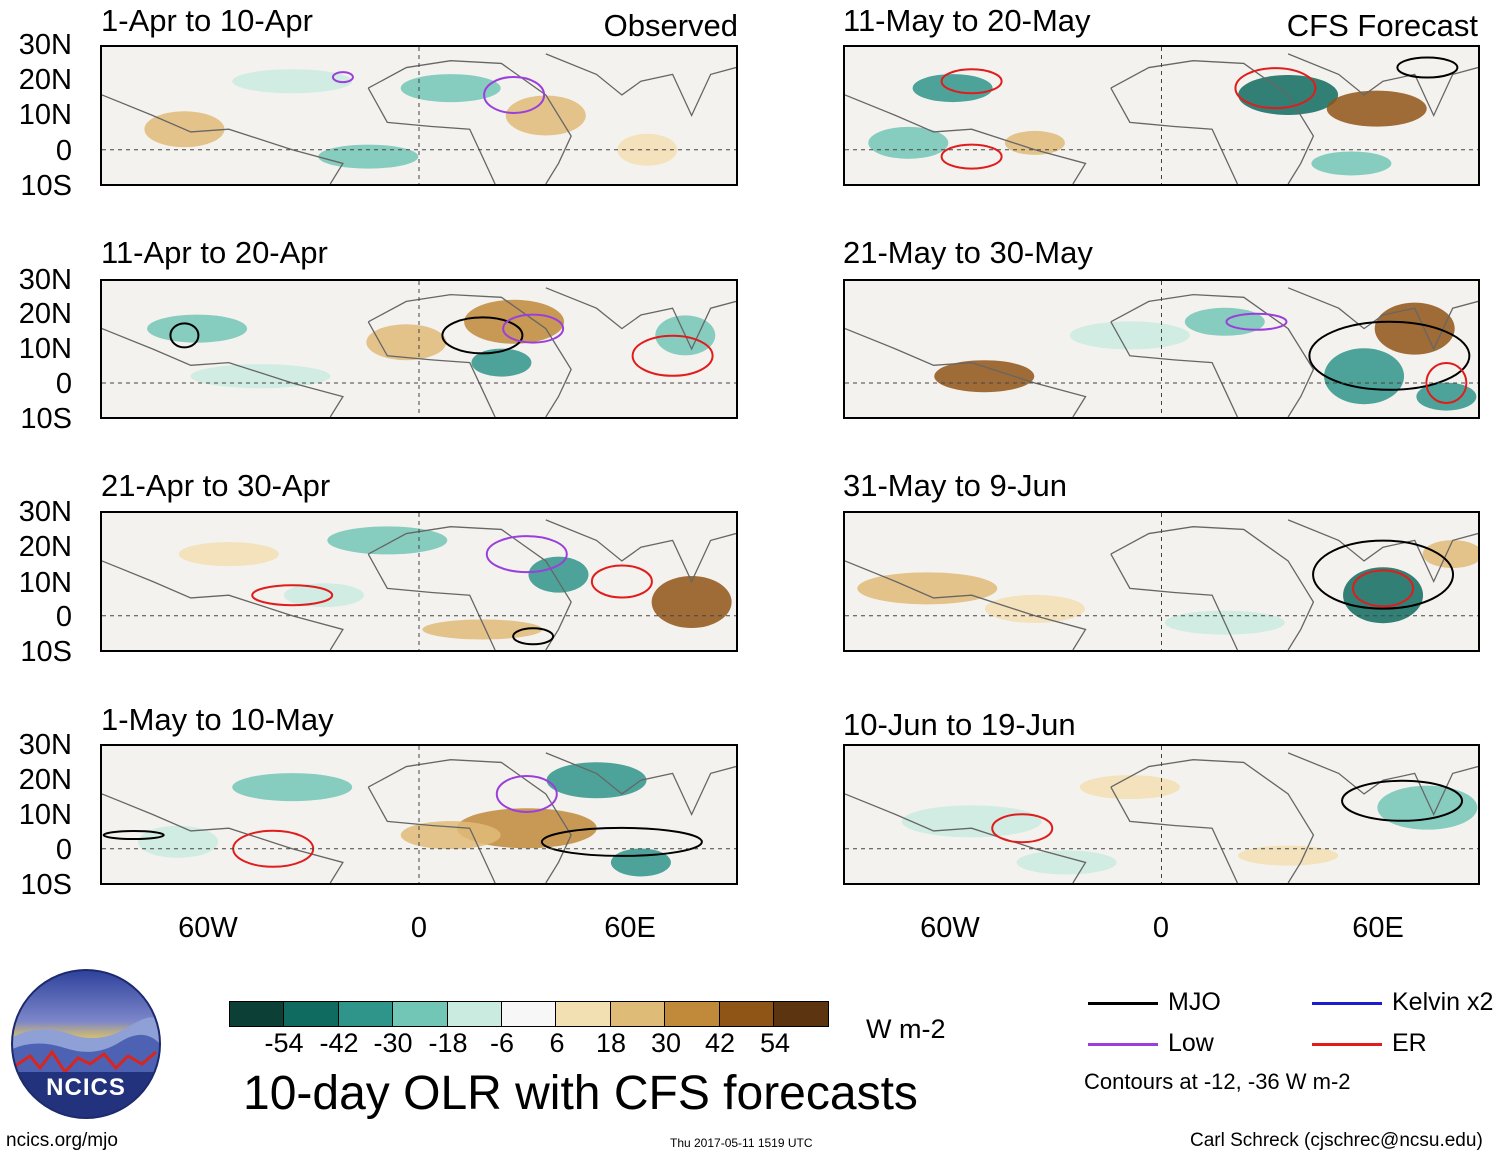 The height and width of the screenshot is (1158, 1510). I want to click on footer-credit: Carl Schreck (cjschrec@ncsu.edu), so click(1336, 1140).